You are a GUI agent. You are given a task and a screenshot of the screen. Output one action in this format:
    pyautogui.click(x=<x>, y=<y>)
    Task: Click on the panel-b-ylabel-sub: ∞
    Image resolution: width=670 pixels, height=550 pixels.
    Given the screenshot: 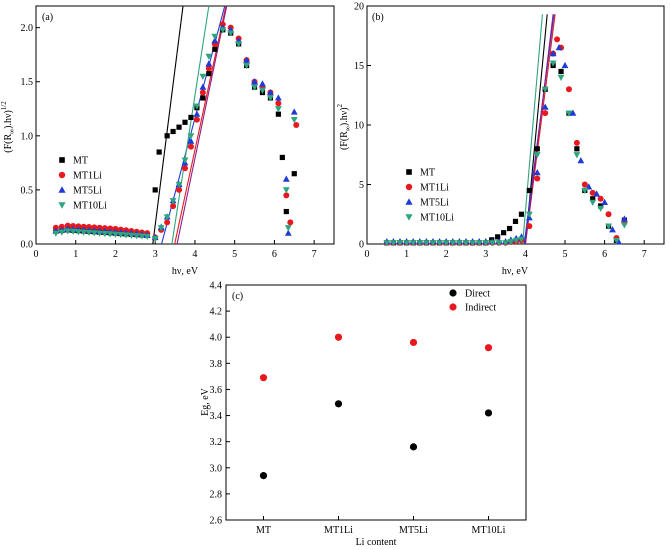 What is the action you would take?
    pyautogui.click(x=348, y=128)
    